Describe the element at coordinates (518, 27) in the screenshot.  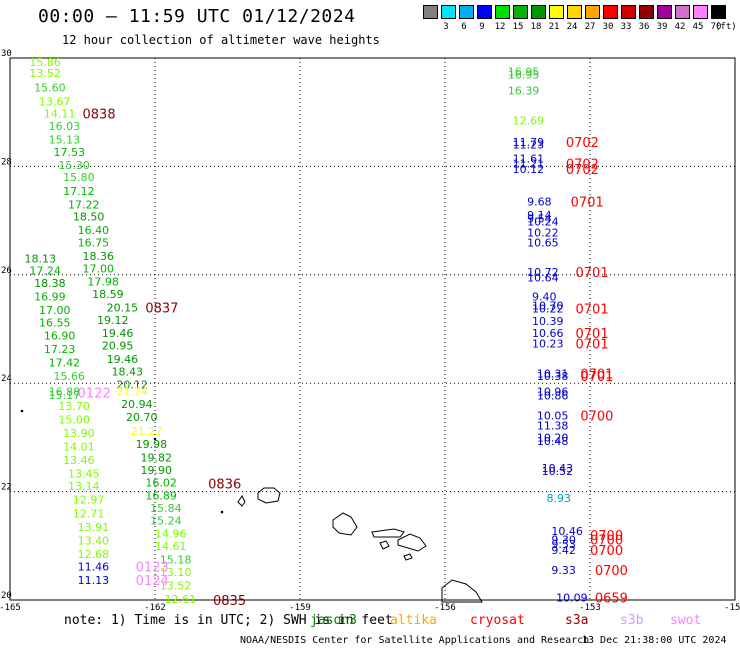
I see `scale-label: 15` at that location.